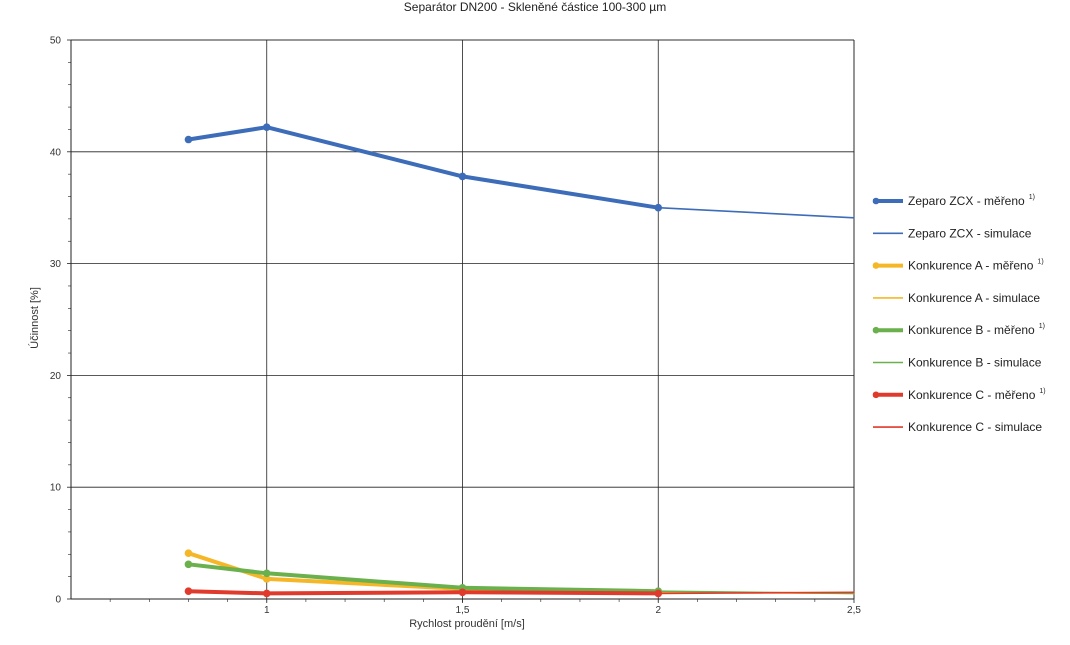 The width and height of the screenshot is (1070, 645). I want to click on legend-label-konkurence-c-m-eno: Konkurence C - měřeno, so click(972, 395).